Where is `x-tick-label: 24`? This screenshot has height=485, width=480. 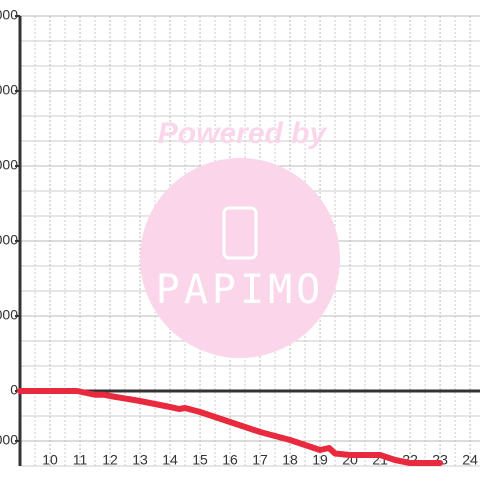
x-tick-label: 24 is located at coordinates (470, 460).